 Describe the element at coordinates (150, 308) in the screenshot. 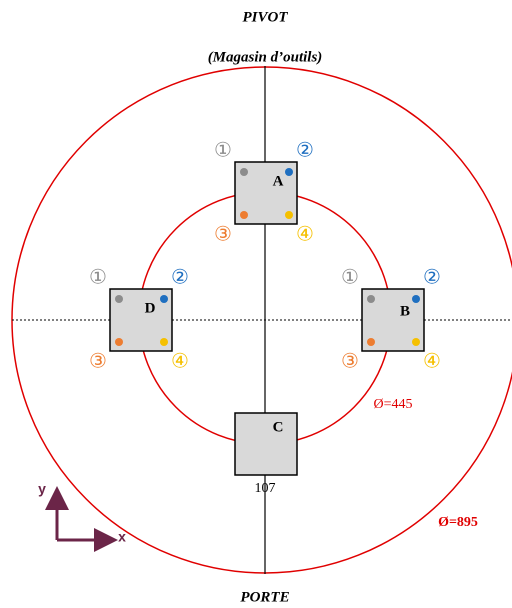

I see `station-label: D` at that location.